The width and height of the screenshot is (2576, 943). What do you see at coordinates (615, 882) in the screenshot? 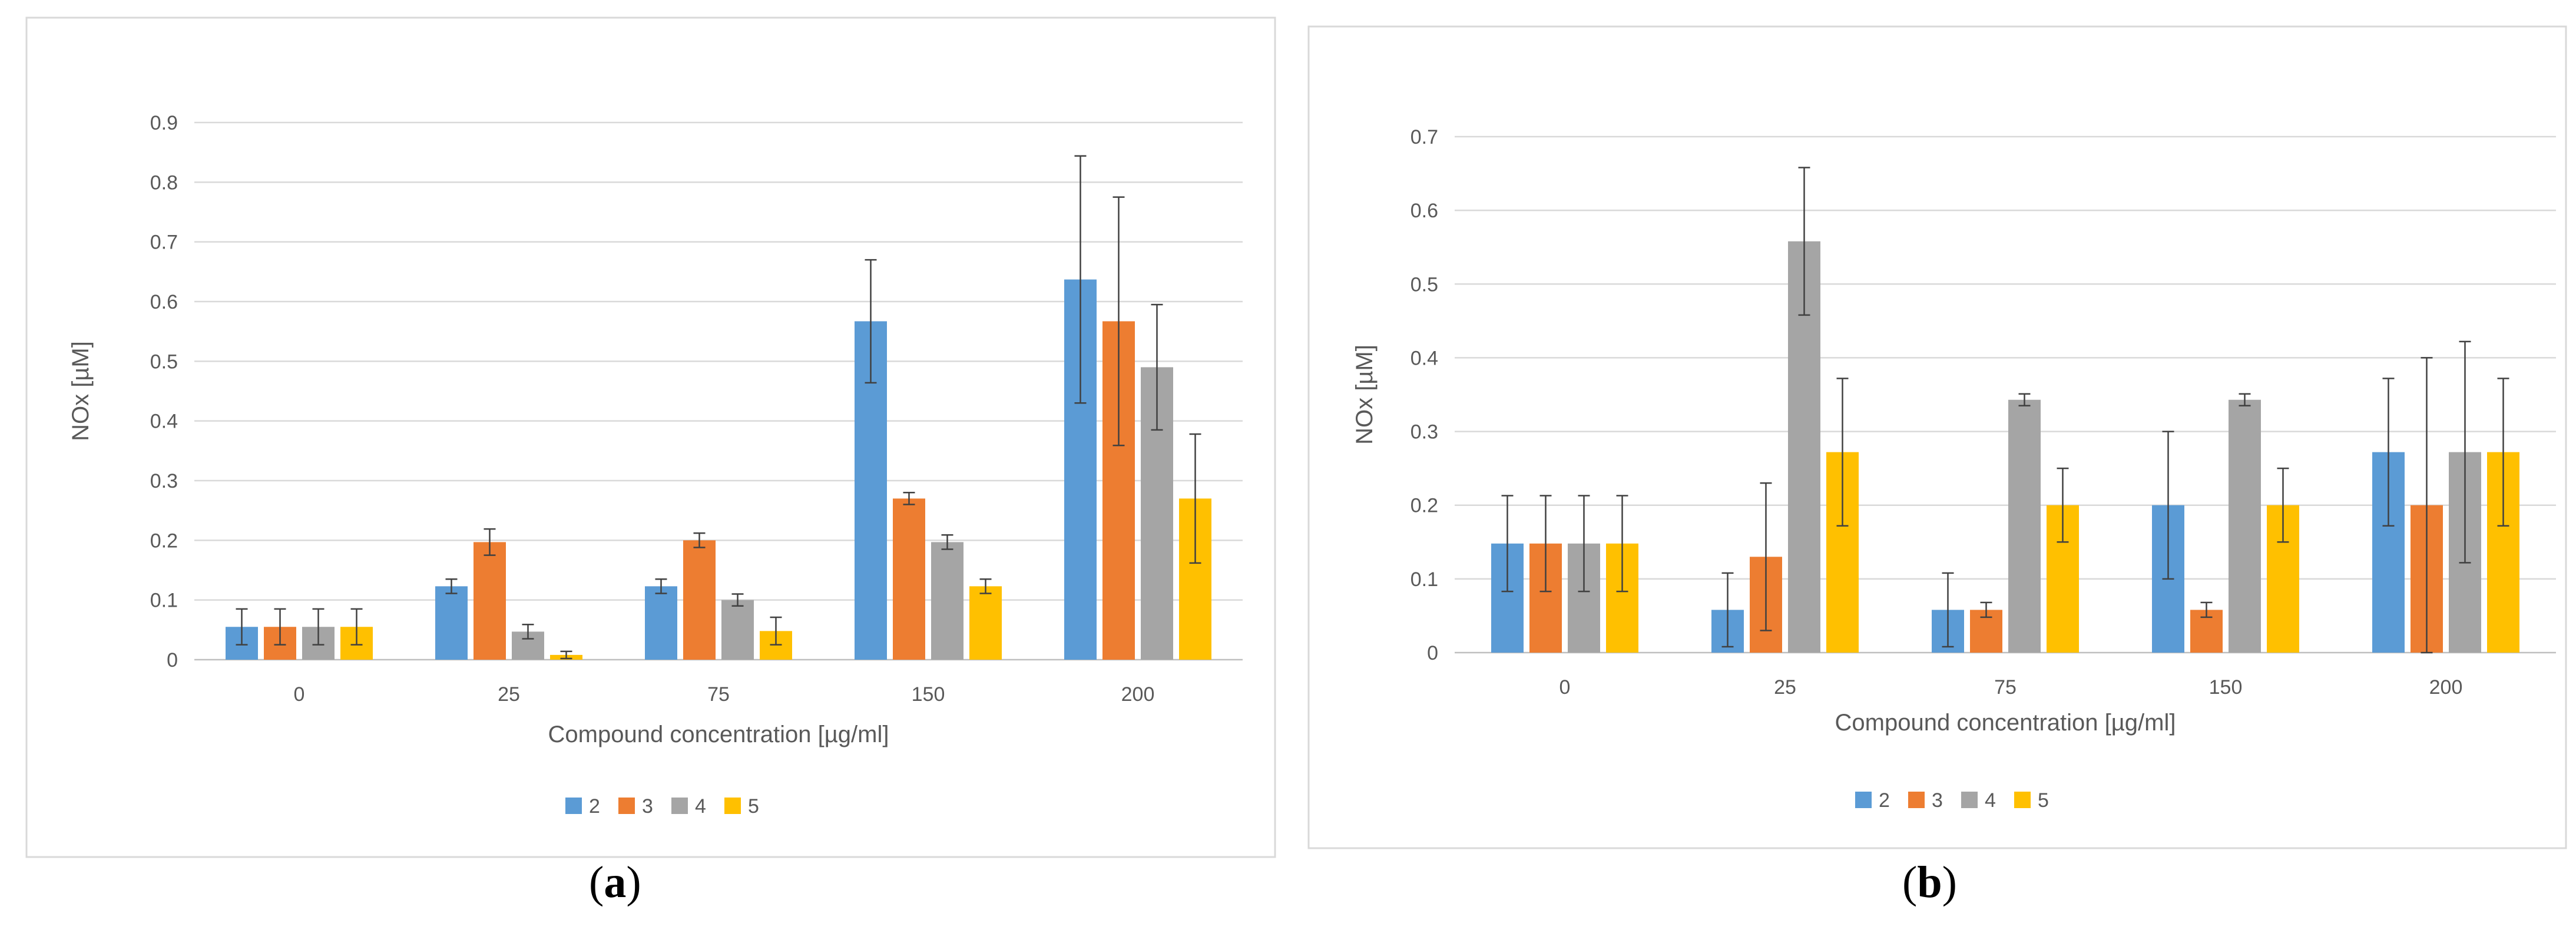
I see `panel-label-a: (a)` at bounding box center [615, 882].